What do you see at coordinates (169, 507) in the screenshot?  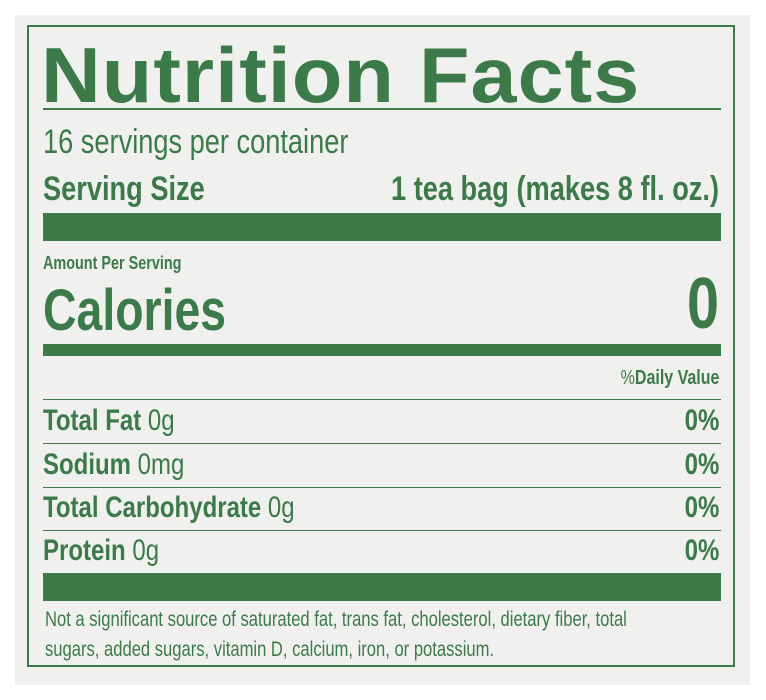 I see `nutrient-row: Total Carbohydrate 0g` at bounding box center [169, 507].